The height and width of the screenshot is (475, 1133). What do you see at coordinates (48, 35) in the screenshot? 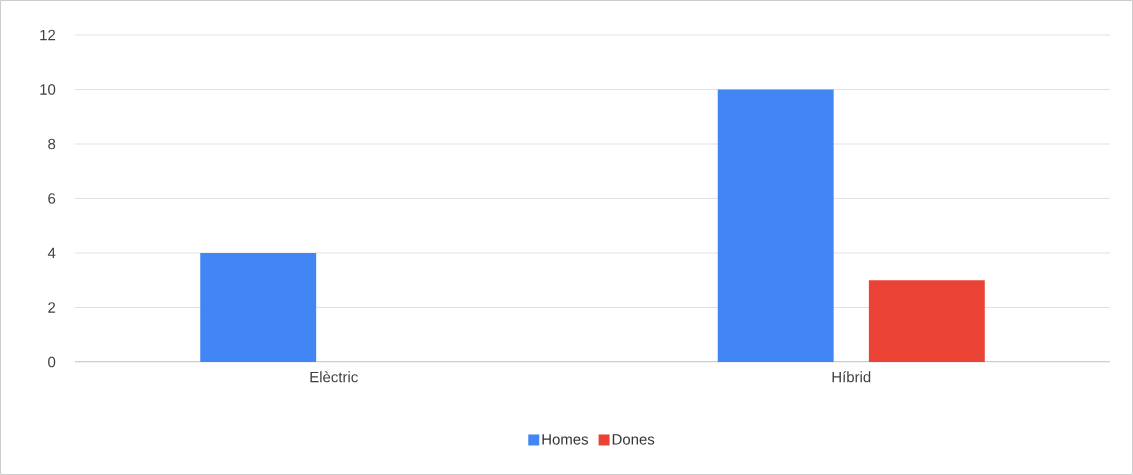
I see `y-tick-label: 12` at bounding box center [48, 35].